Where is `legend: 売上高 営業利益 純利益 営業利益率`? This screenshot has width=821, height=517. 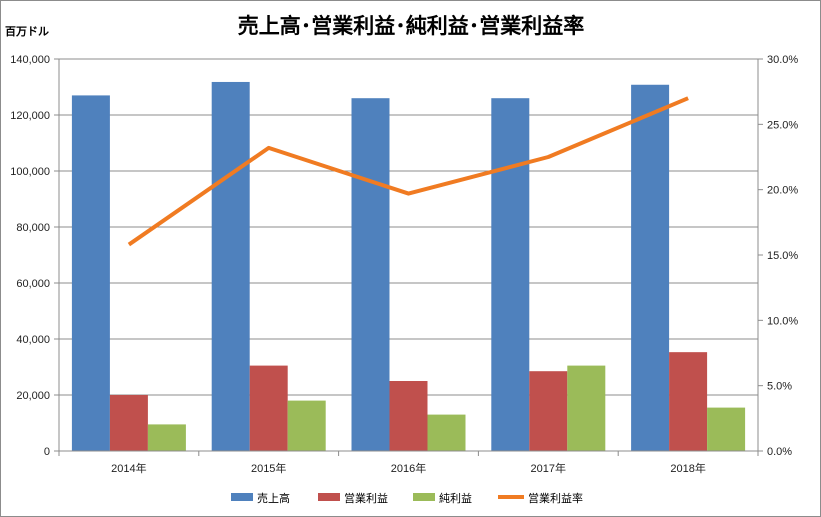
legend: 売上高 営業利益 純利益 営業利益率 is located at coordinates (407, 498).